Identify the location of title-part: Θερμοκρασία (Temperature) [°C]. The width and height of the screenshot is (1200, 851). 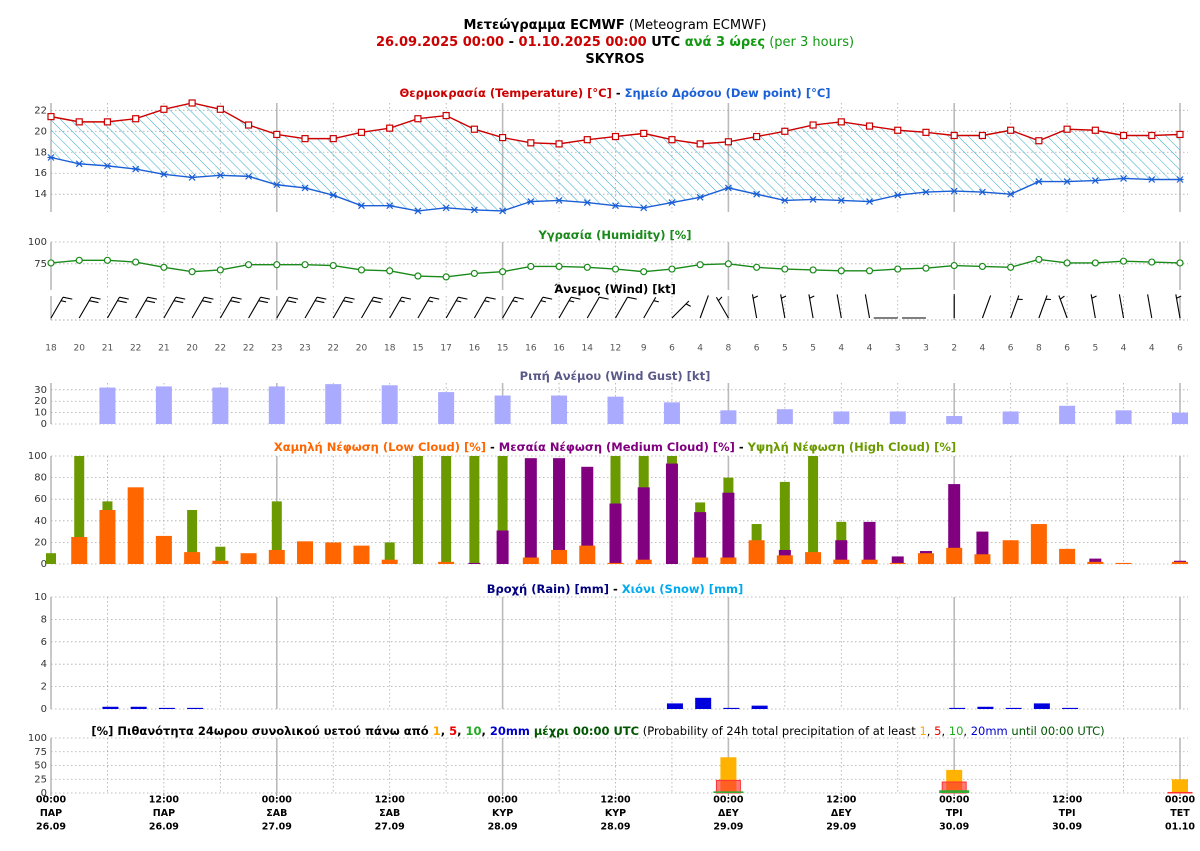
(505, 93).